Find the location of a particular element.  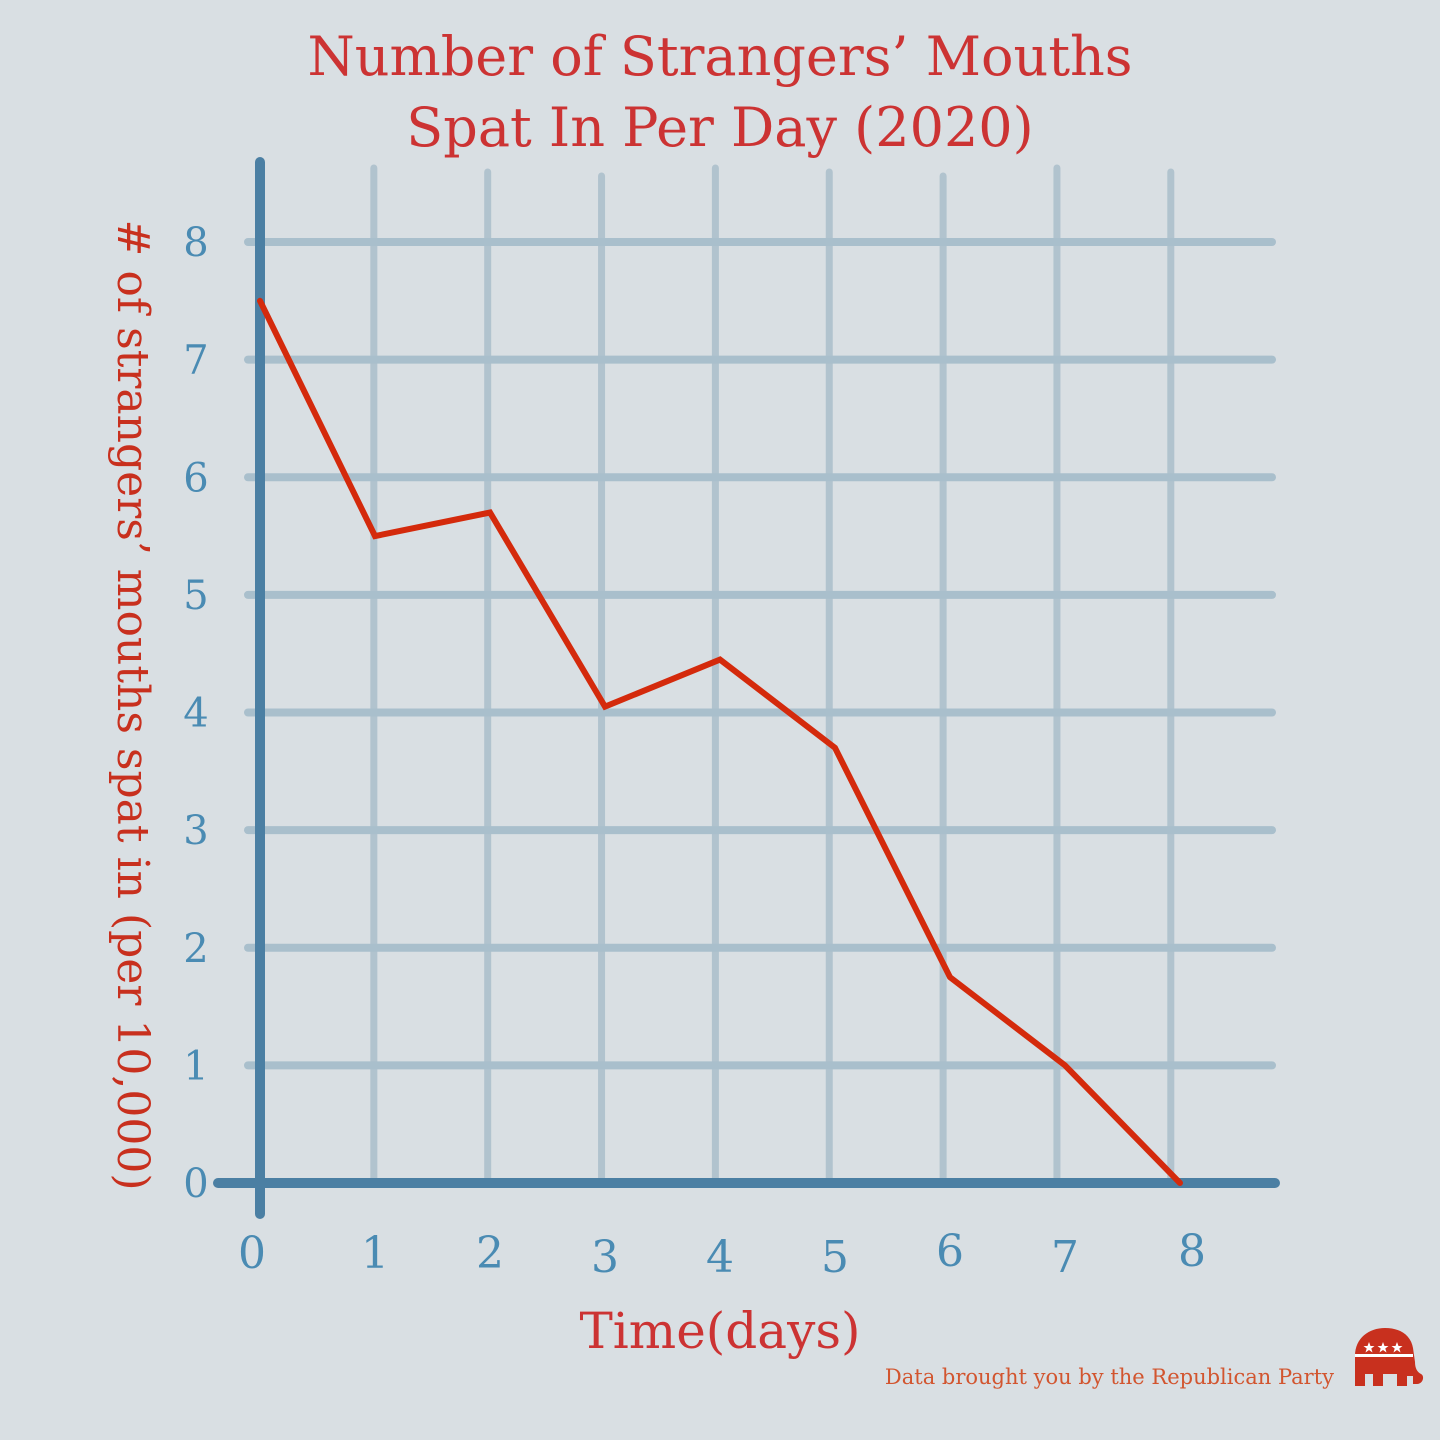

chart-title-line-2: Spat In Per Day (2020) is located at coordinates (719, 127).